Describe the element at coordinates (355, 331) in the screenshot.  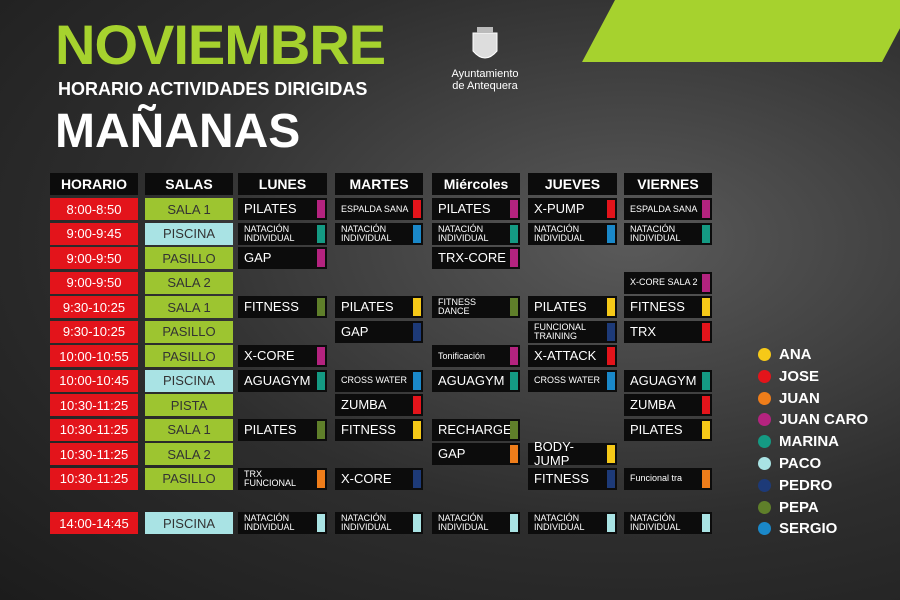
I see `activity-name: GAP` at that location.